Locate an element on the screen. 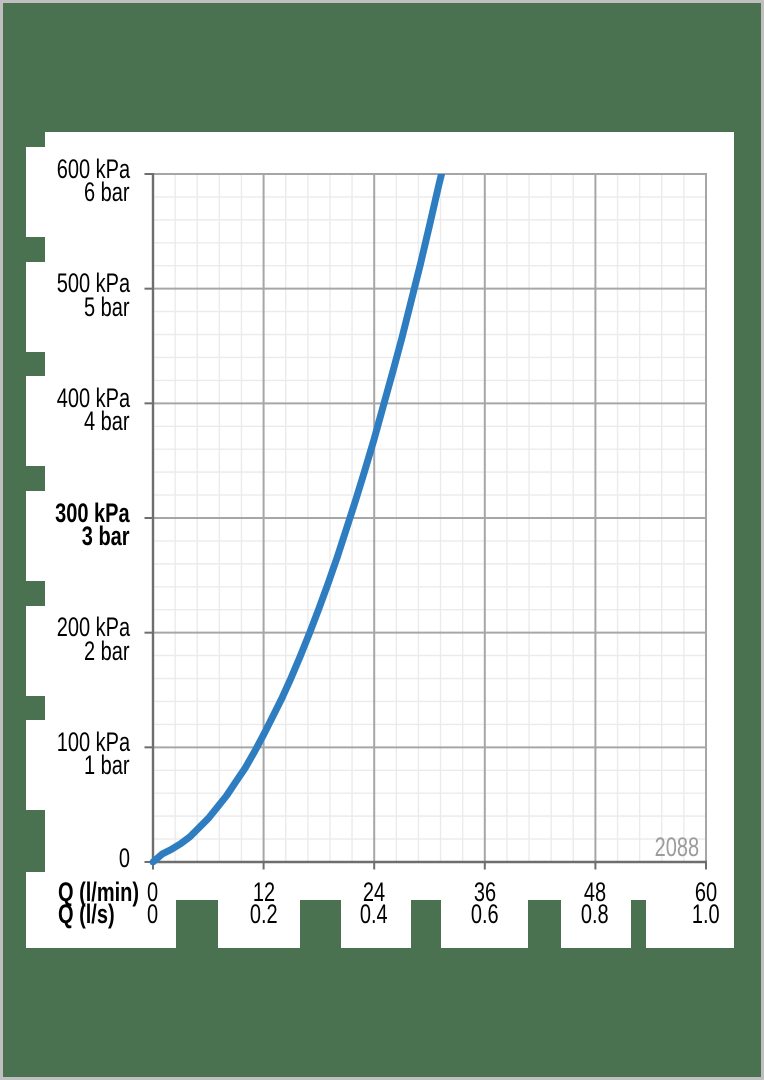  y-tick-label-bar-400: 4 bar is located at coordinates (99, 421).